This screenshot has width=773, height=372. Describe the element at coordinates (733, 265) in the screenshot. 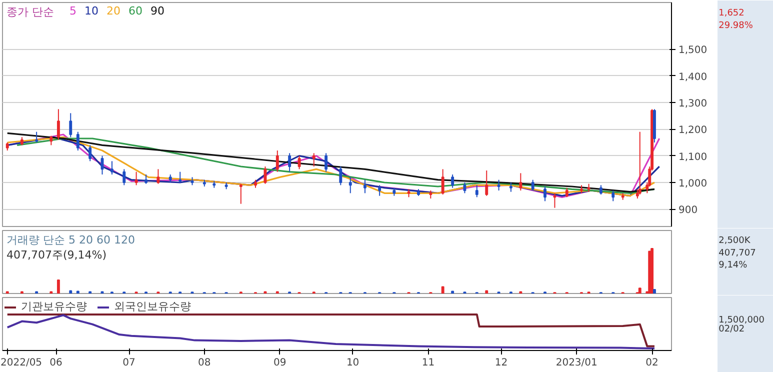

I see `text: 9,14%` at that location.